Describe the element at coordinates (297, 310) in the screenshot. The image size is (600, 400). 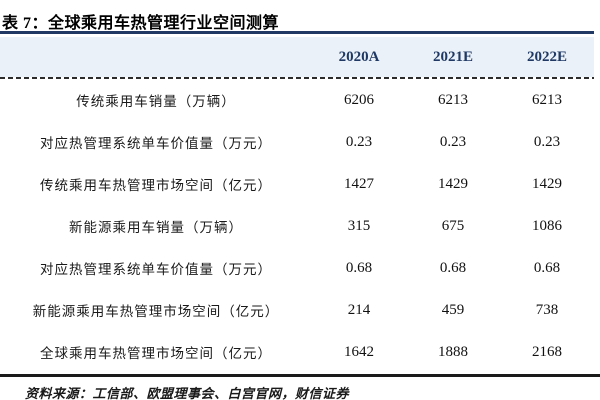
I see `table-row: 新能源乘用车热管理市场空间（亿元） 214 459 738` at that location.